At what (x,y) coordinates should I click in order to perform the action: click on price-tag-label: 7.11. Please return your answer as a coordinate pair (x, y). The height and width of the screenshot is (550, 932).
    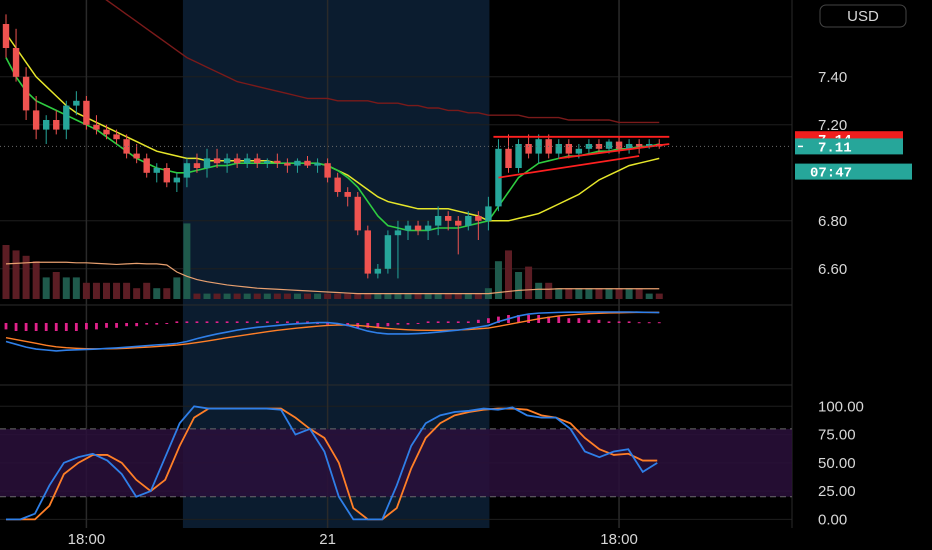
    Looking at the image, I should click on (835, 148).